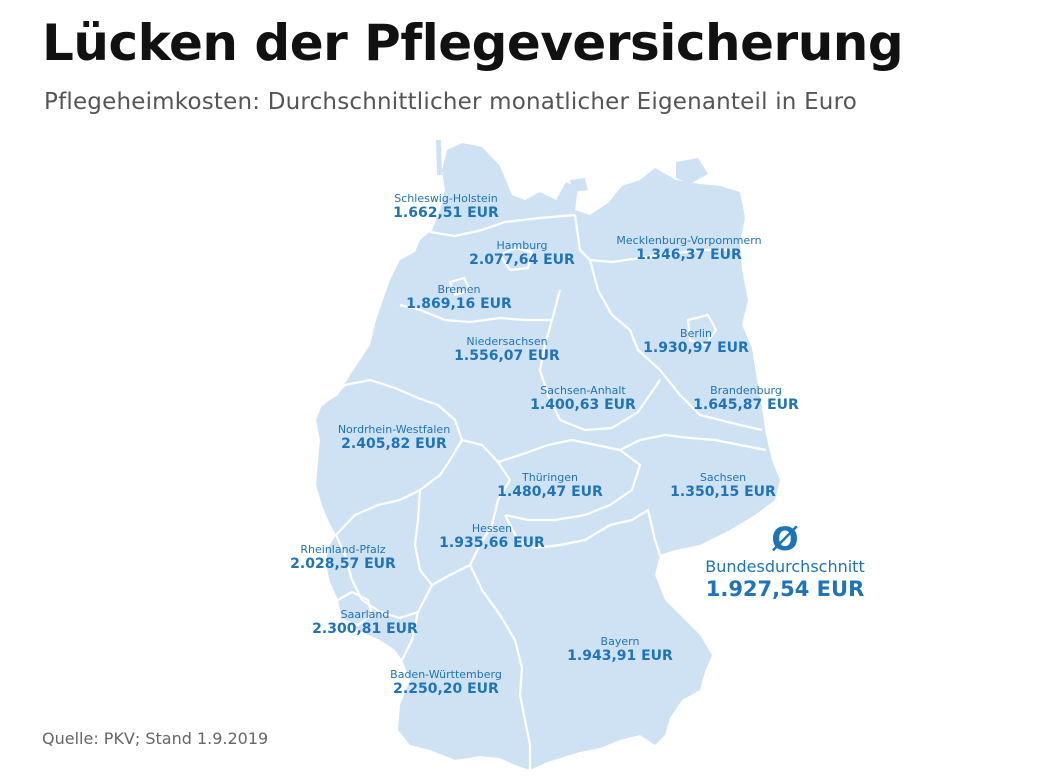  I want to click on border-brandenburg-west, so click(675, 345).